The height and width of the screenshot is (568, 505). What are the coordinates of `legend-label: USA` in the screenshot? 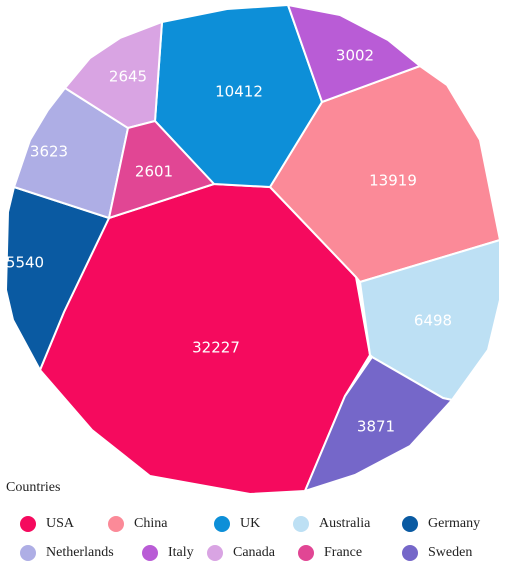 It's located at (60, 523).